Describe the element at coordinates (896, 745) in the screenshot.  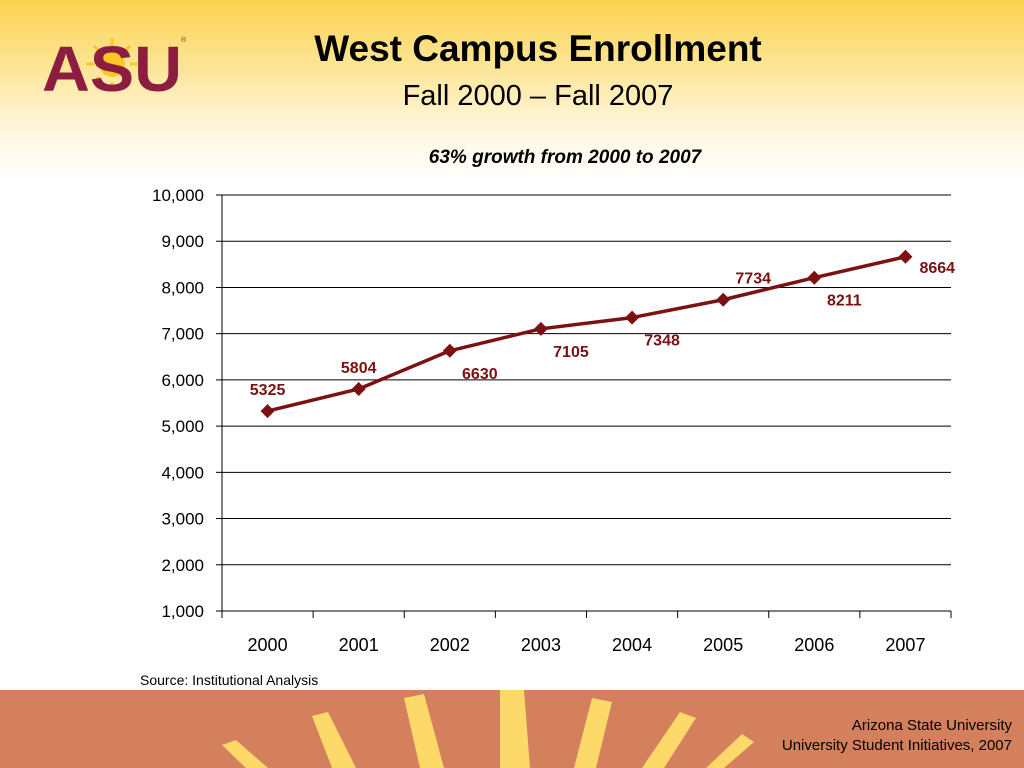
I see `footer-line-2: University Student Initiatives, 2007` at that location.